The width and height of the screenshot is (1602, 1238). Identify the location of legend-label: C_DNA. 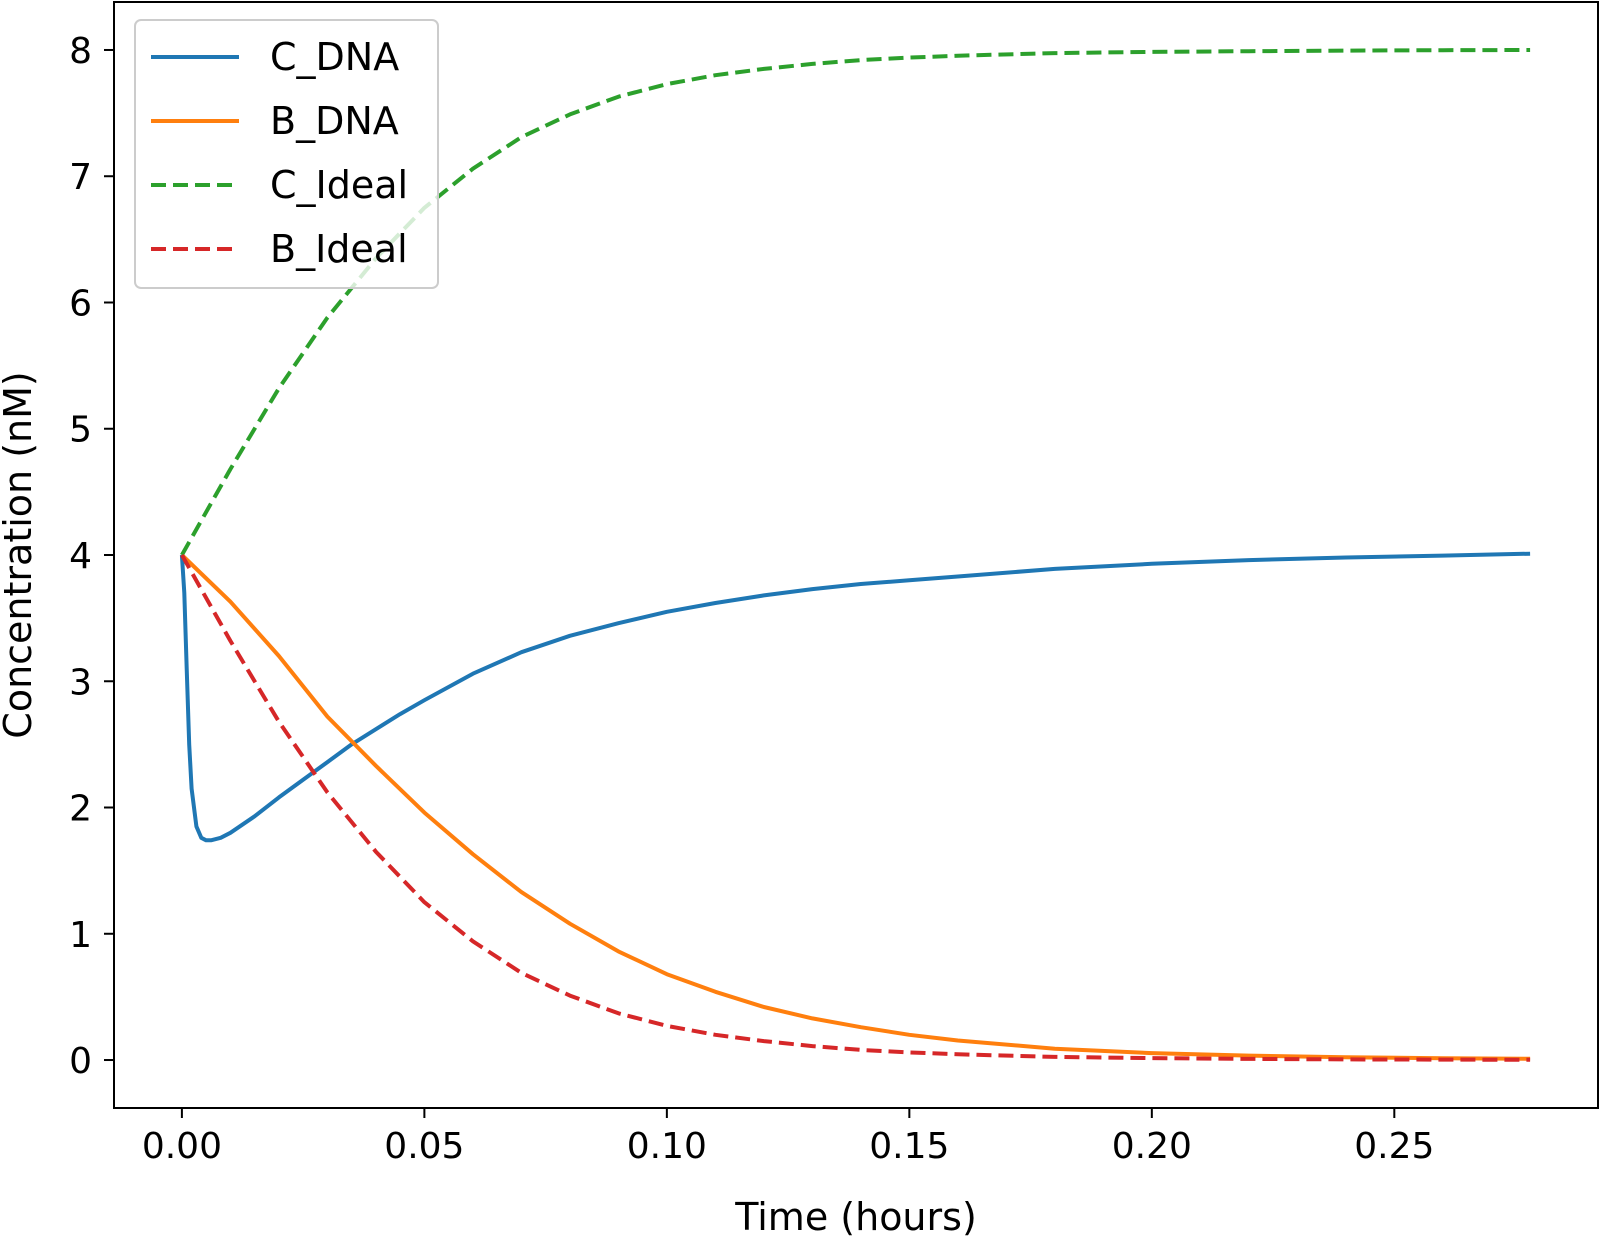
(334, 57).